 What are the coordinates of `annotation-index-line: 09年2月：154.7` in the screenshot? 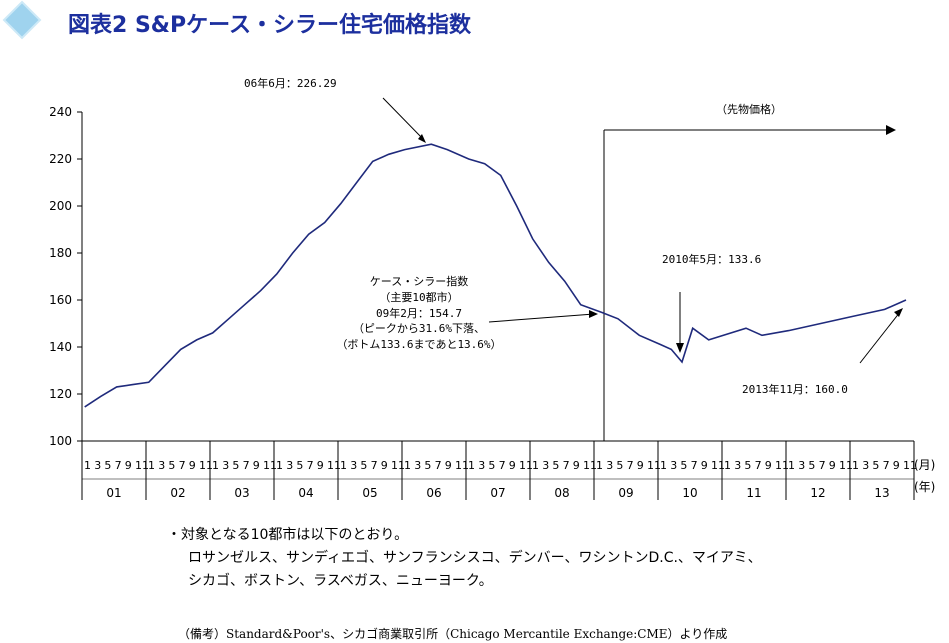 It's located at (419, 313).